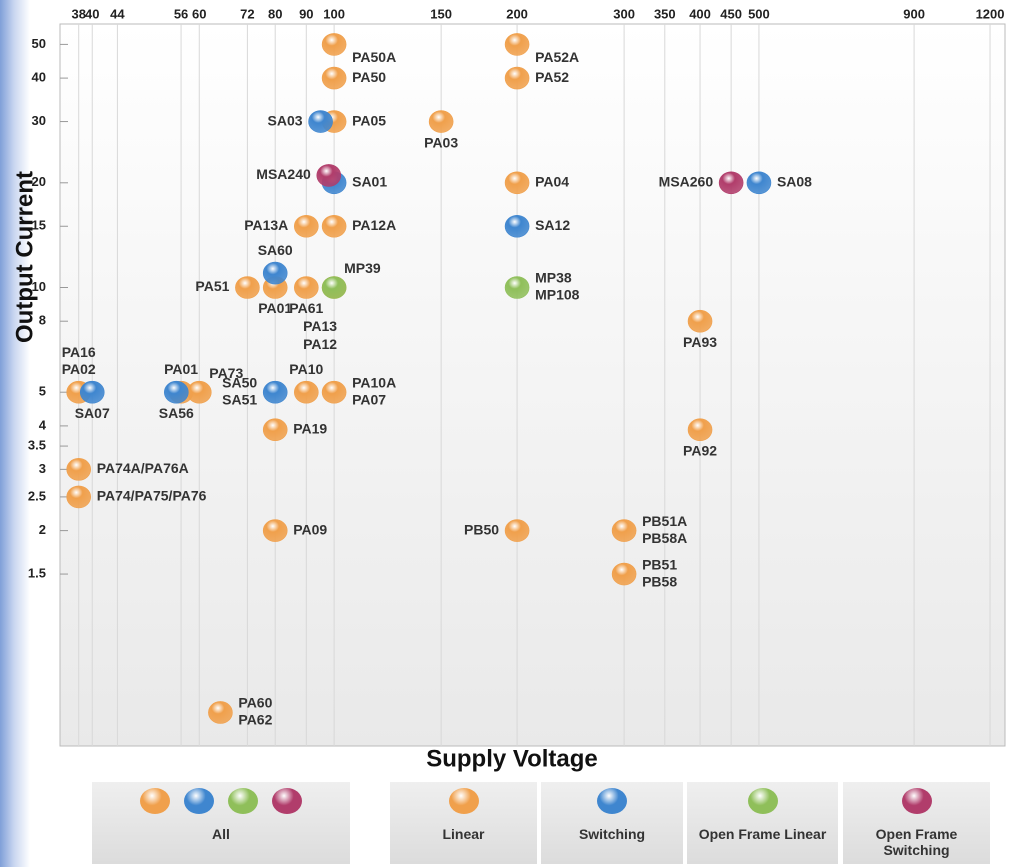 This screenshot has height=867, width=1021. I want to click on y-tick-label: 10, so click(39, 286).